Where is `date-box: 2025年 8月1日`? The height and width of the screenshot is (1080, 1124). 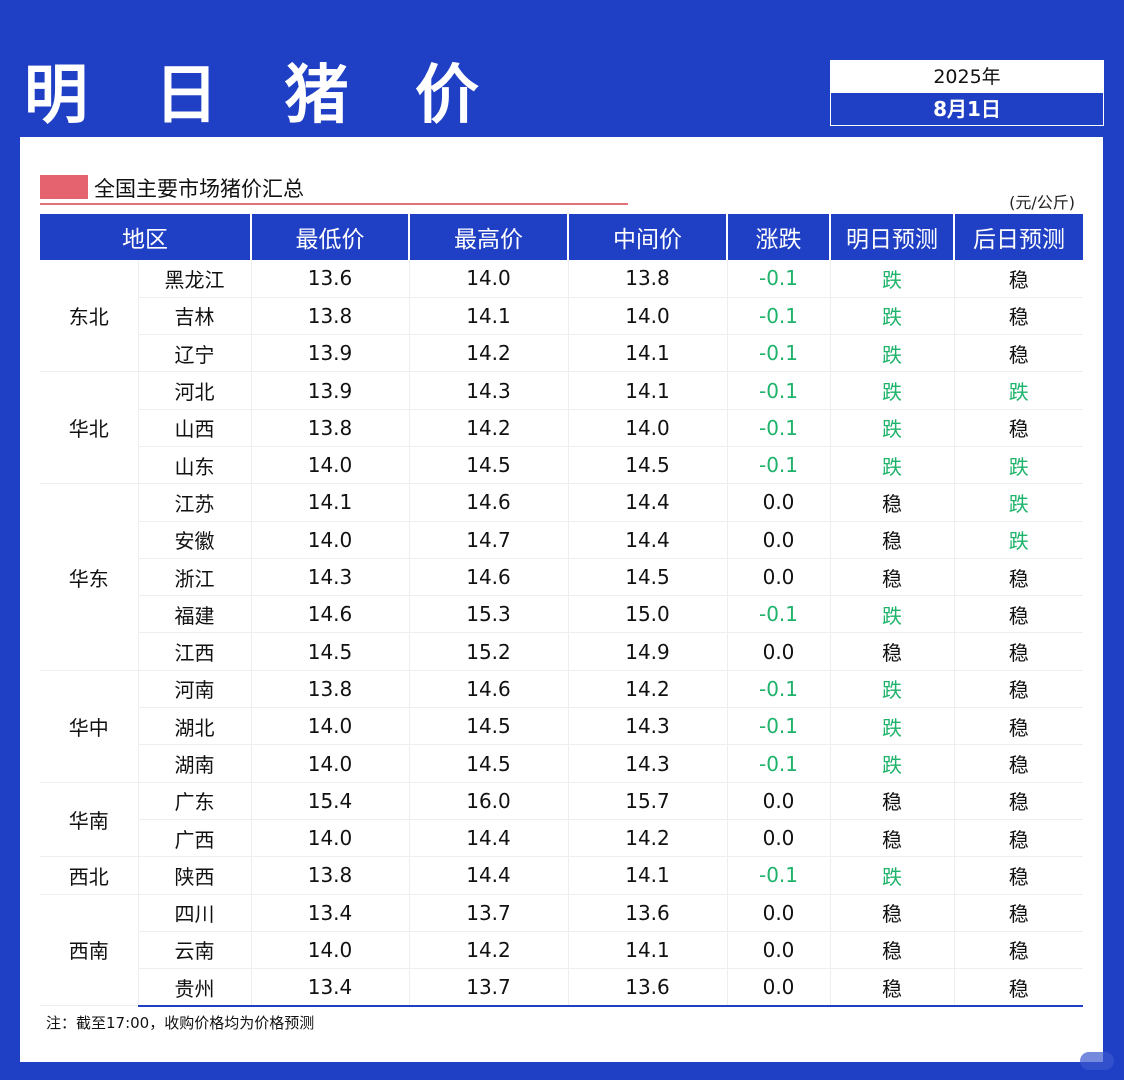
date-box: 2025年 8月1日 is located at coordinates (967, 93).